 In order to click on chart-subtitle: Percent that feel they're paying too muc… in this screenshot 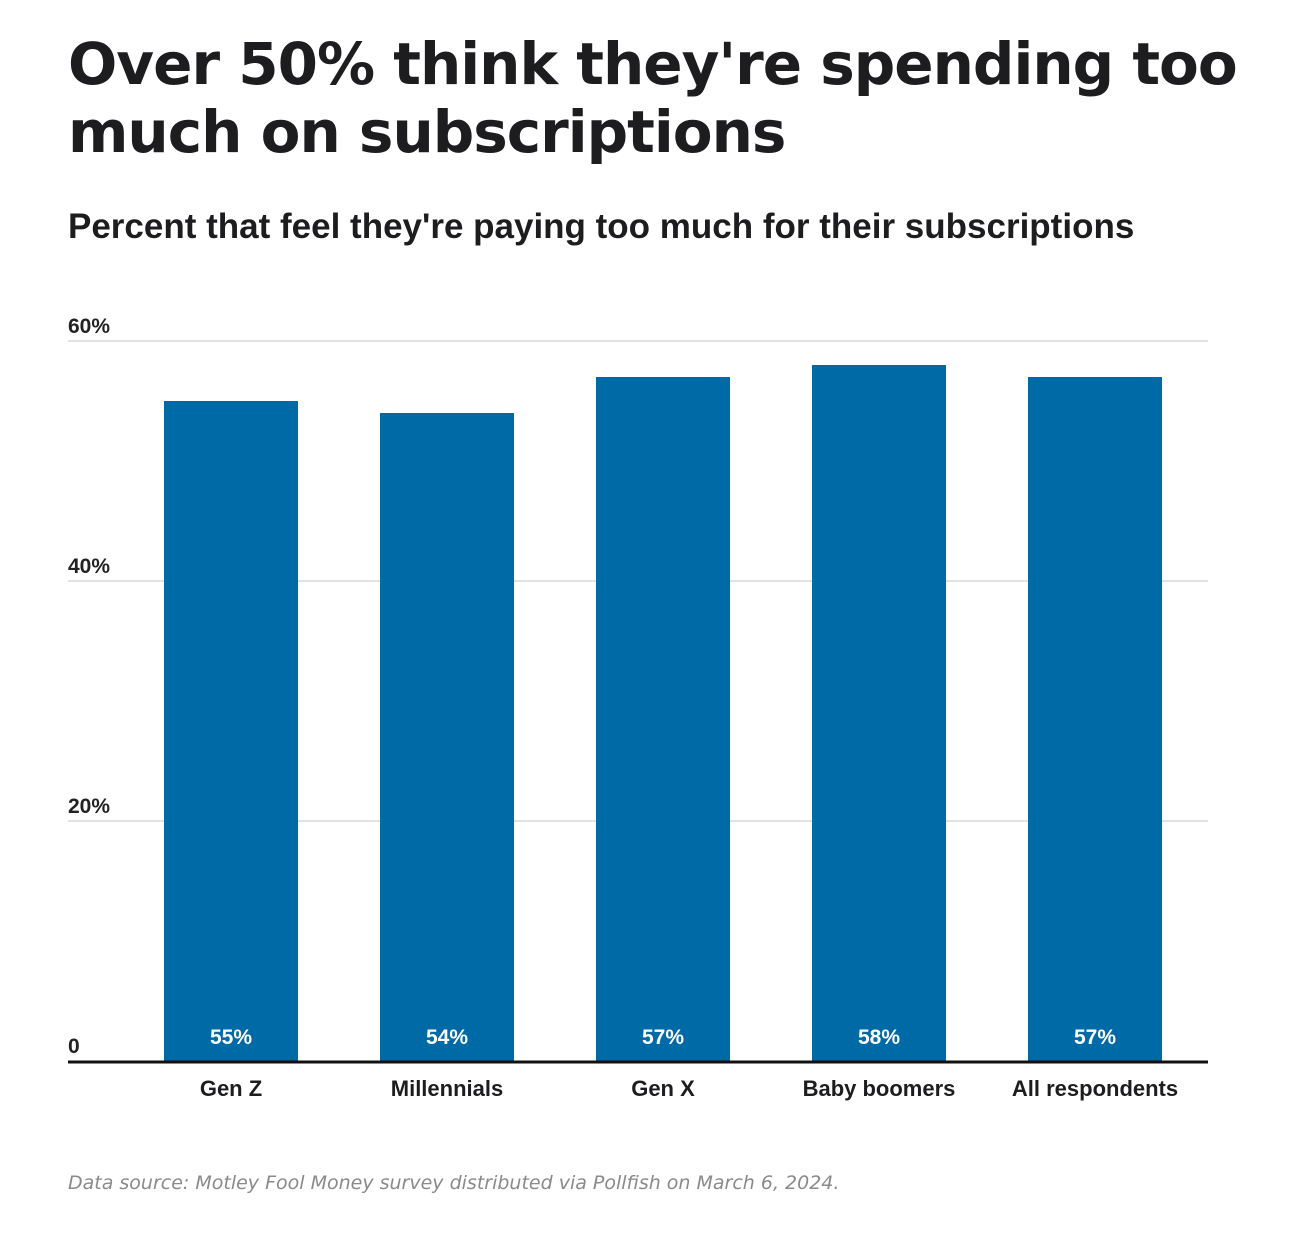, I will do `click(601, 226)`.